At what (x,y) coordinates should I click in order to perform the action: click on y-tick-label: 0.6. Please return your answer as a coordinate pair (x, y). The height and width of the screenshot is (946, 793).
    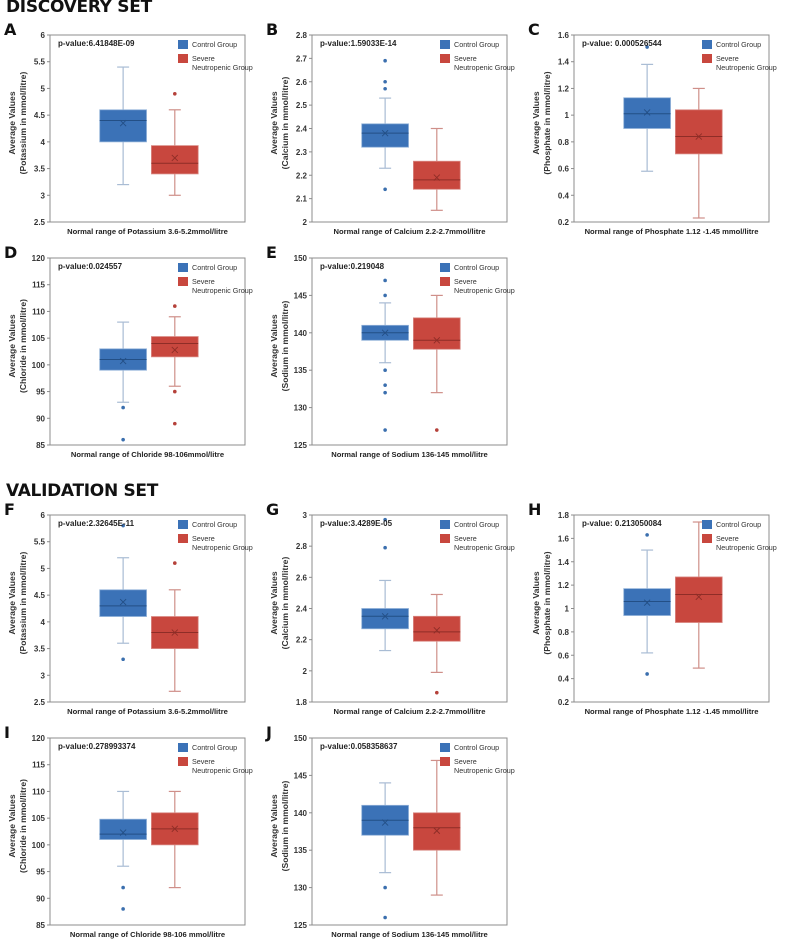
    Looking at the image, I should click on (564, 655).